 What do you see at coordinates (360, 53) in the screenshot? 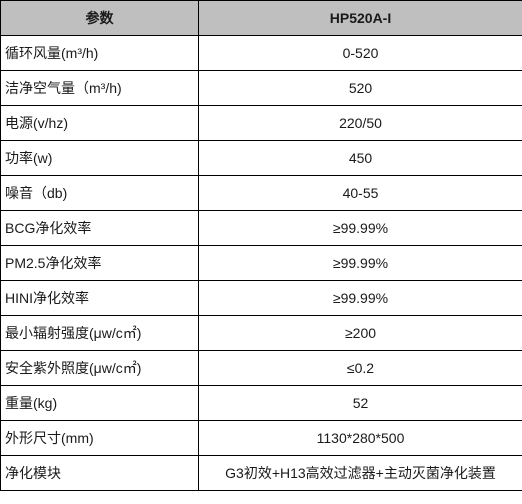
I see `param-value: 0-520` at bounding box center [360, 53].